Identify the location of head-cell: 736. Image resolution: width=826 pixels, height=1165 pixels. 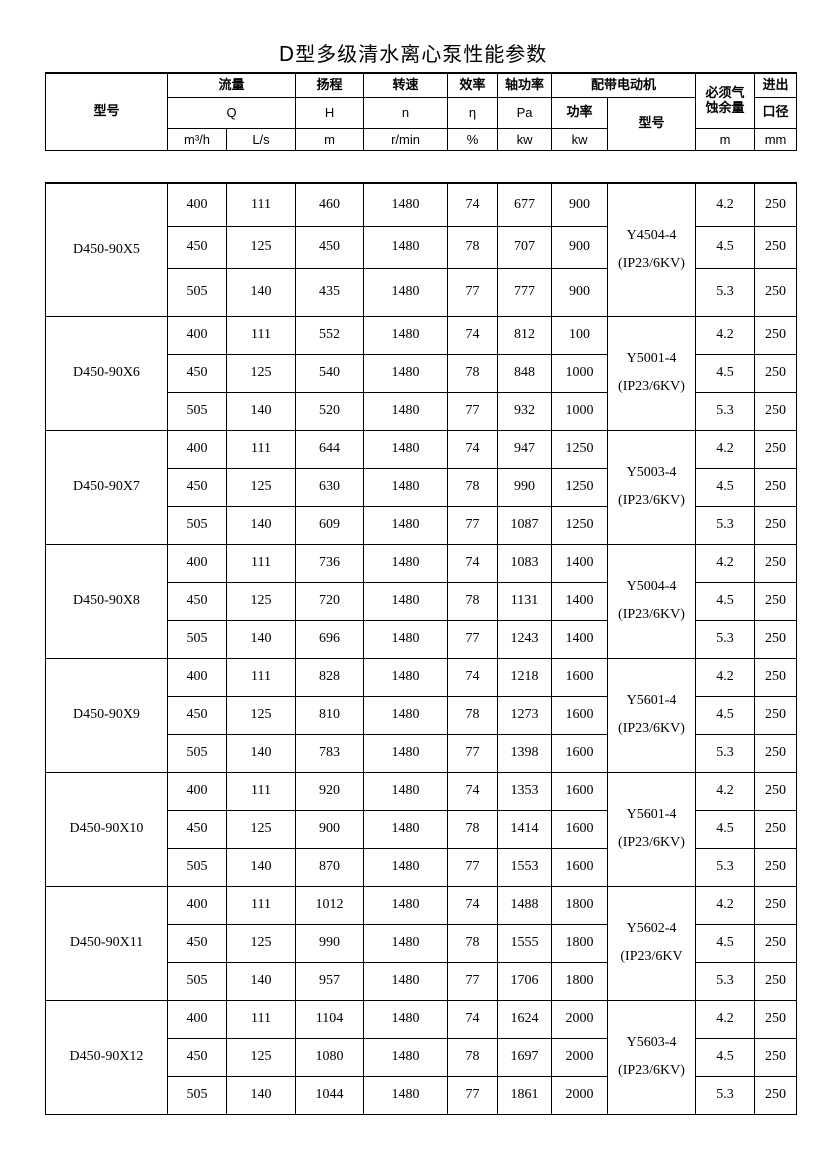
(329, 563).